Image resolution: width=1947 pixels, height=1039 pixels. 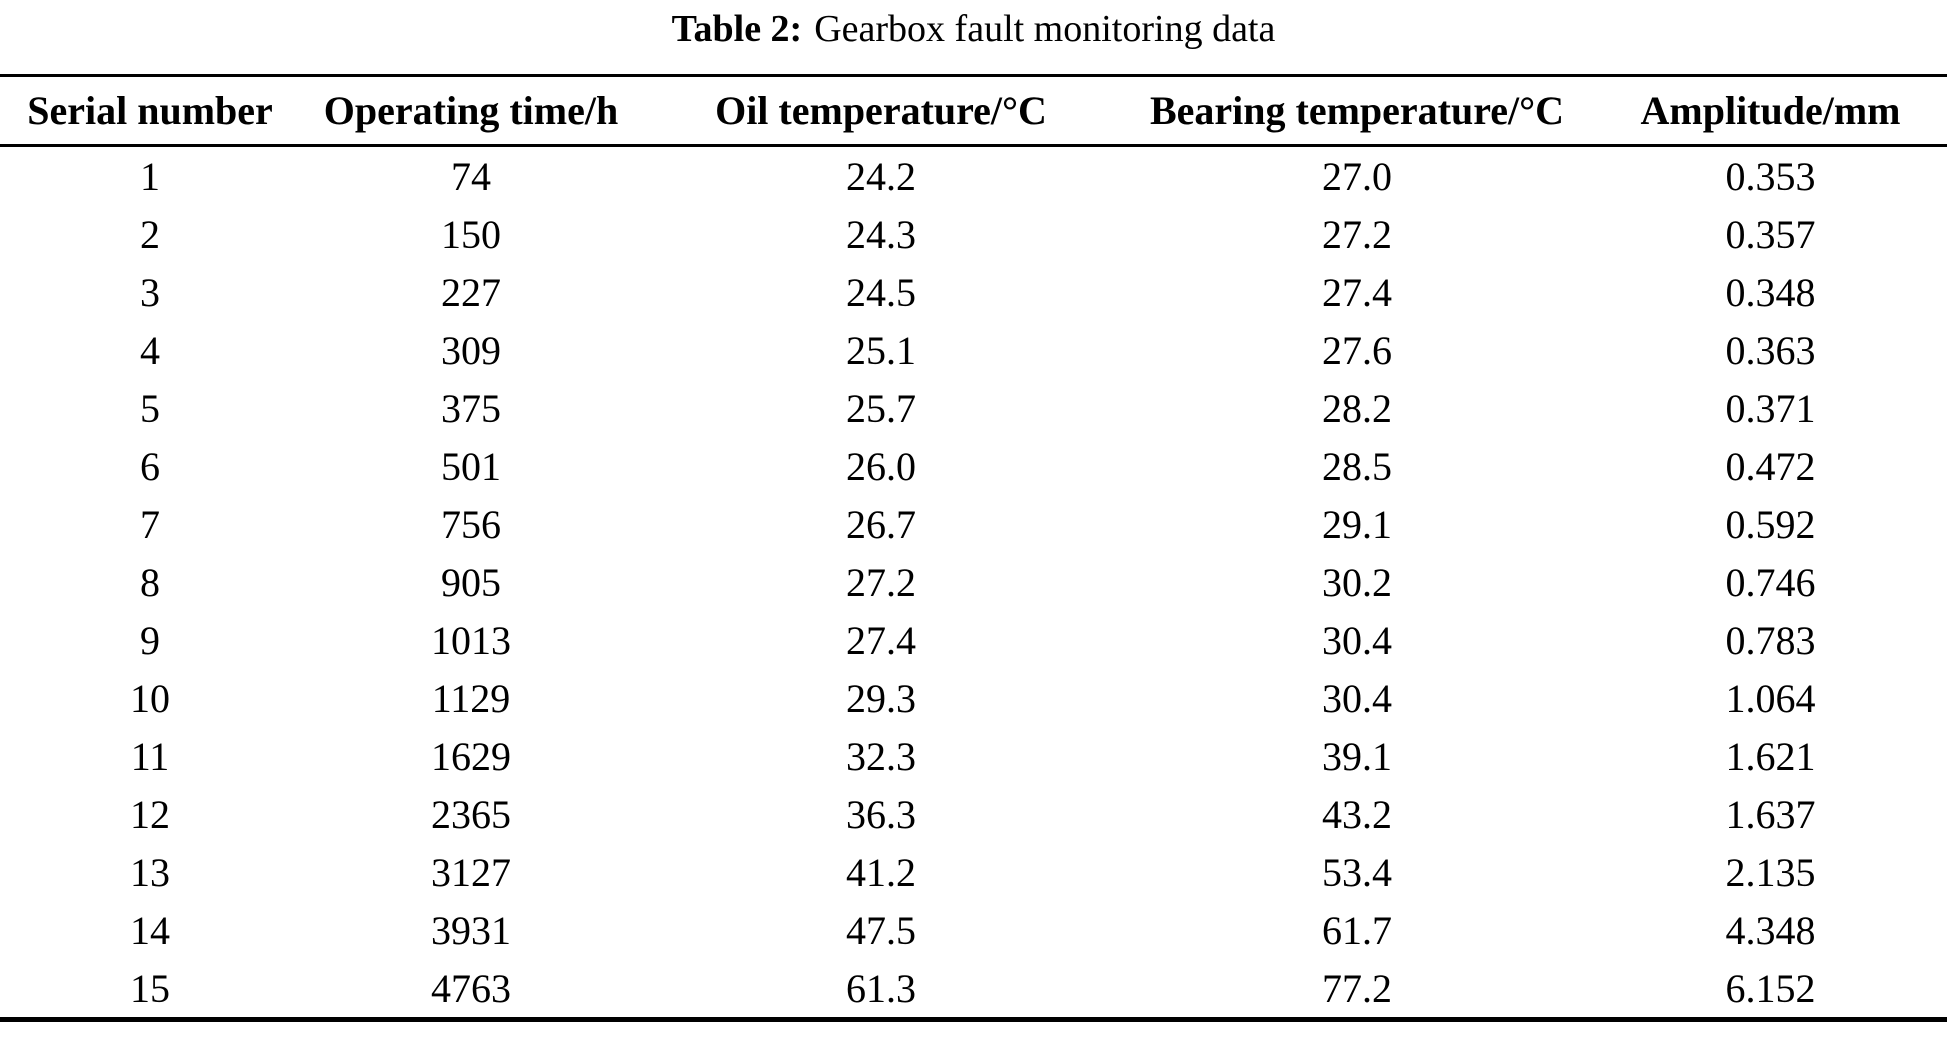 I want to click on table-cell-amplitude: 4.348, so click(x=1770, y=930).